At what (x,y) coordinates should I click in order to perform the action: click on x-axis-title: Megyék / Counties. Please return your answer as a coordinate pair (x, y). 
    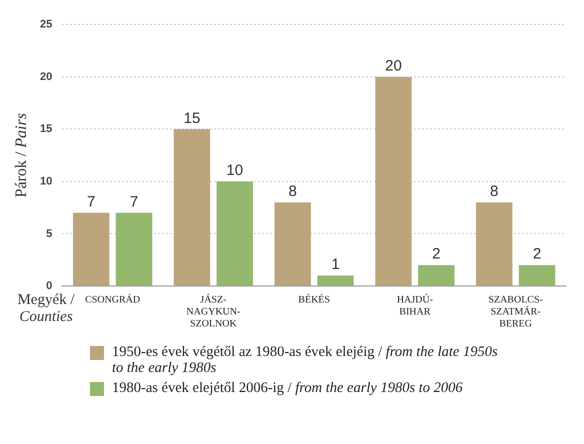
    Looking at the image, I should click on (46, 308).